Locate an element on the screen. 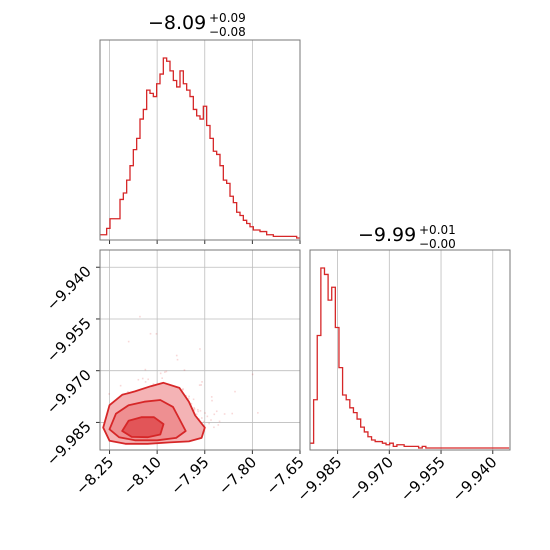 Image resolution: width=550 pixels, height=550 pixels. param0-histogram-line is located at coordinates (200, 148).